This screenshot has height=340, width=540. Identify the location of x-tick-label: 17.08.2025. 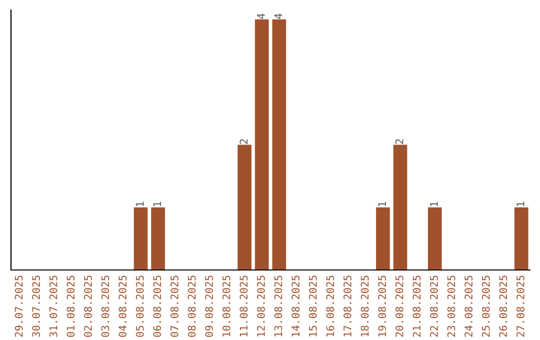
(348, 306).